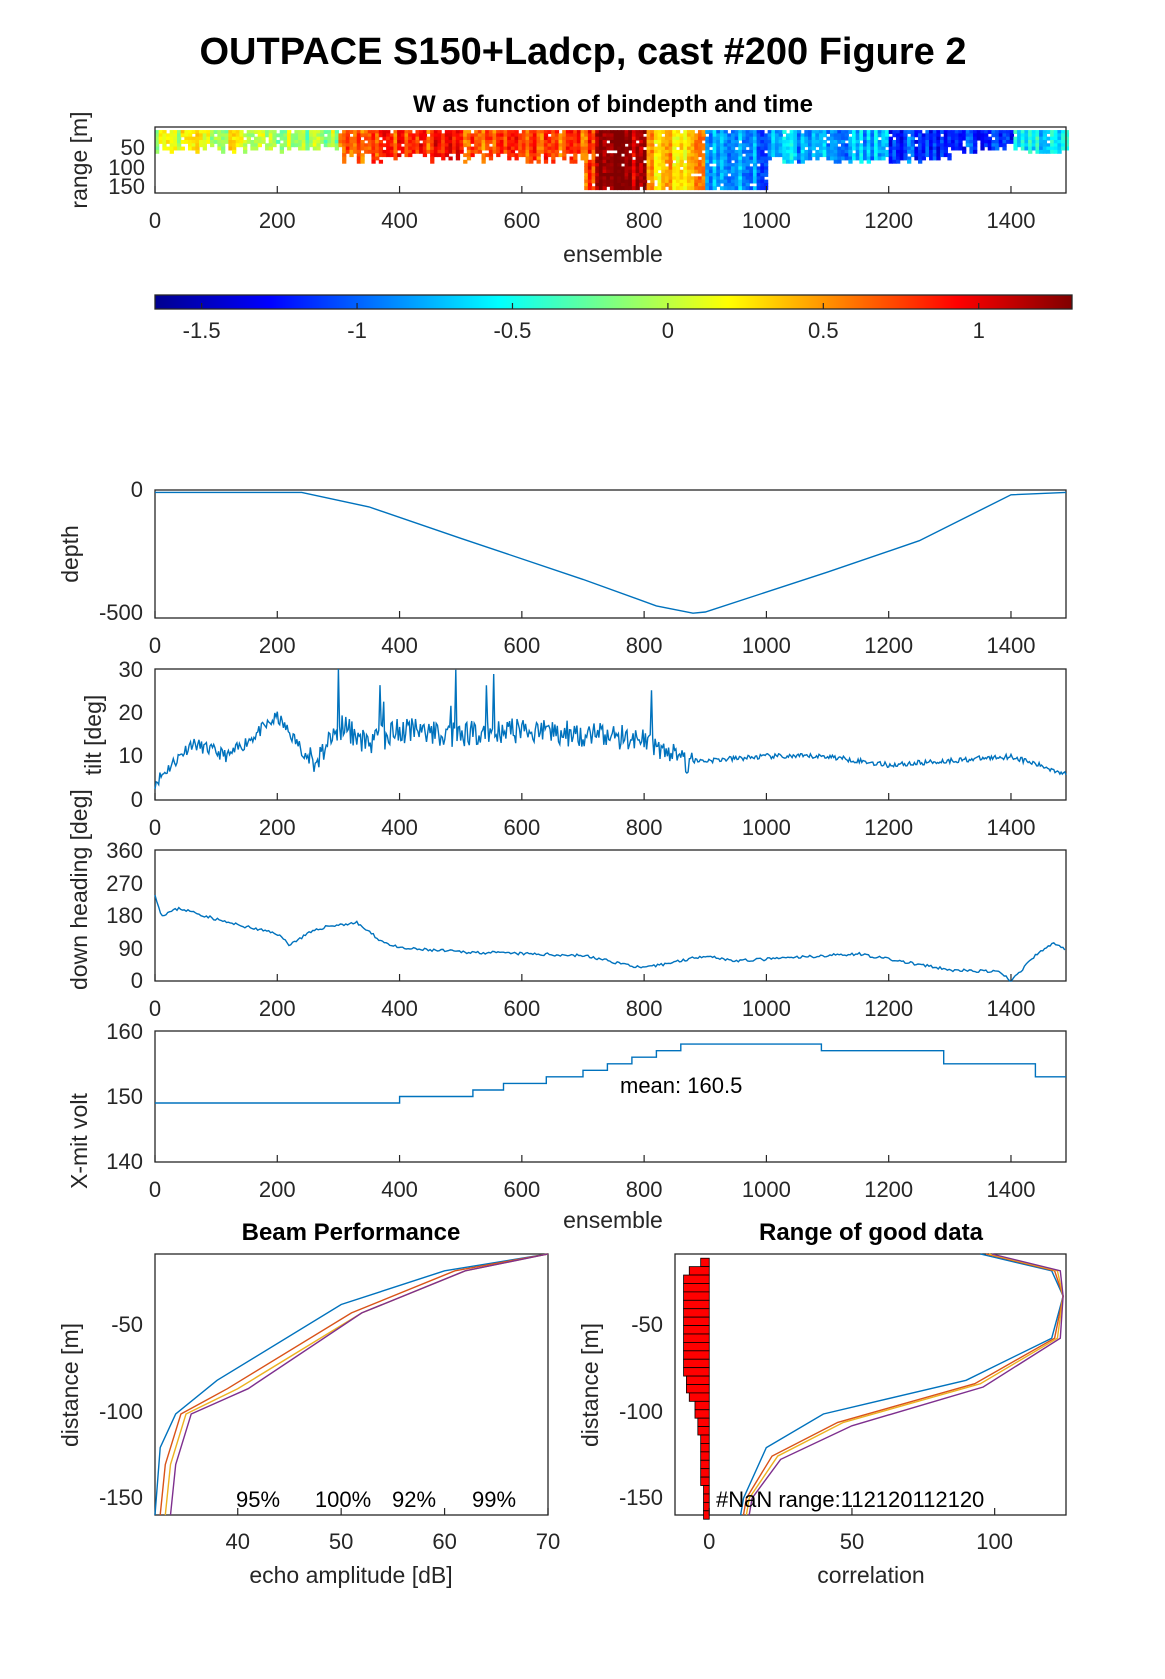 The image size is (1165, 1679). Describe the element at coordinates (644, 220) in the screenshot. I see `xtick-label: 800` at that location.